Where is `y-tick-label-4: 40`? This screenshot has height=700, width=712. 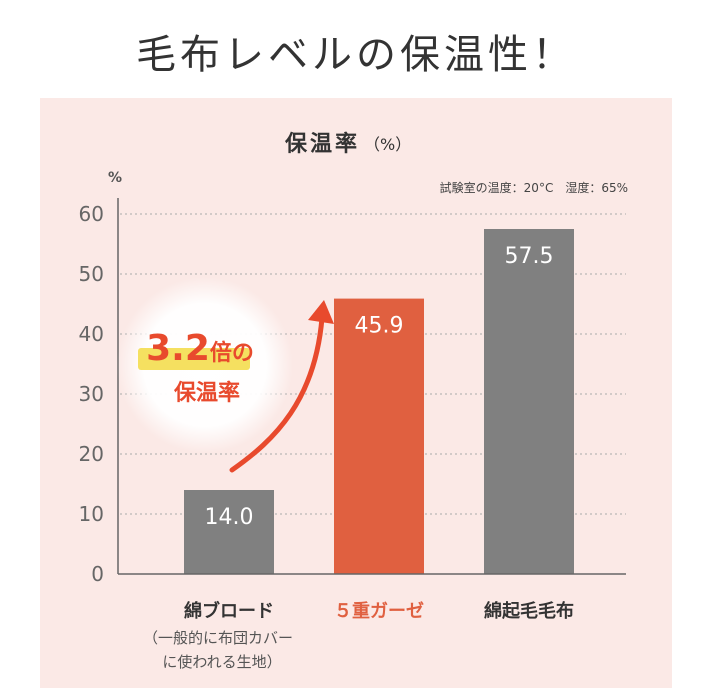
y-tick-label-4: 40 is located at coordinates (91, 334).